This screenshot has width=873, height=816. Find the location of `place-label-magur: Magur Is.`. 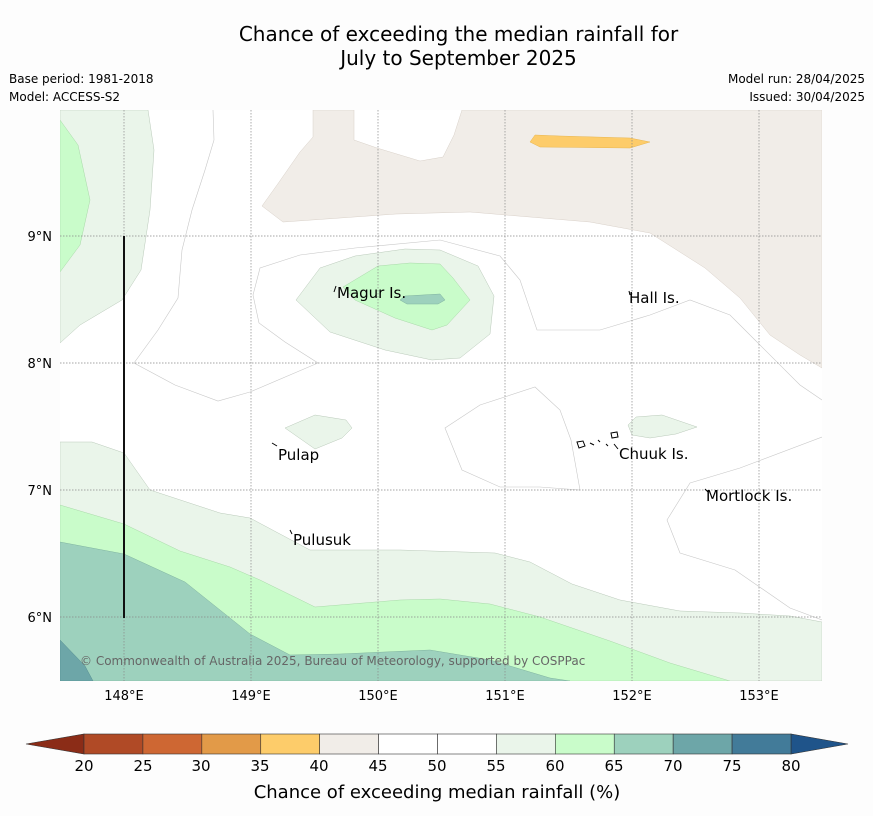

place-label-magur: Magur Is. is located at coordinates (371, 293).